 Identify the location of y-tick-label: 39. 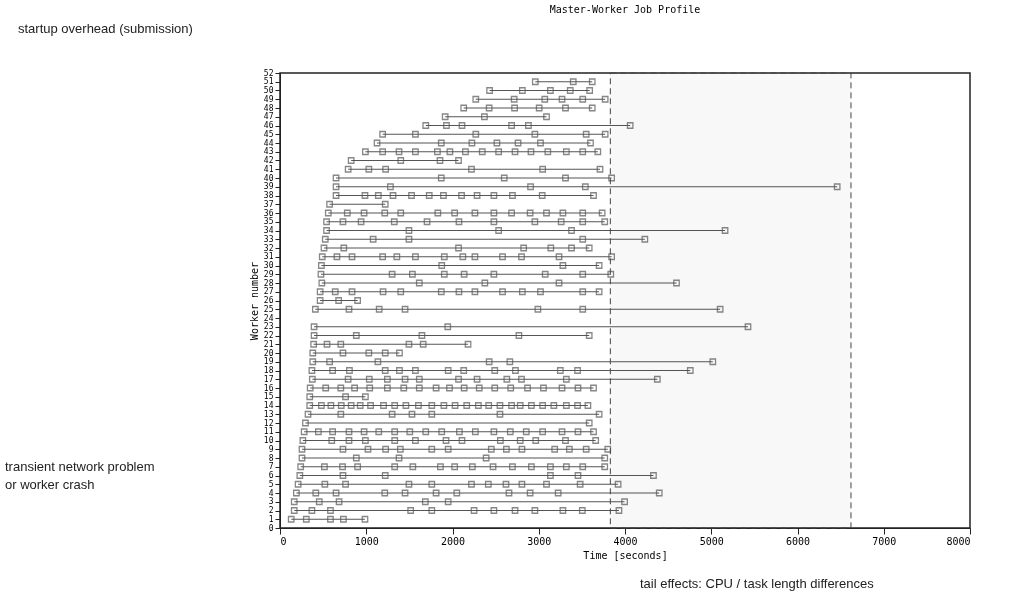
(268, 187).